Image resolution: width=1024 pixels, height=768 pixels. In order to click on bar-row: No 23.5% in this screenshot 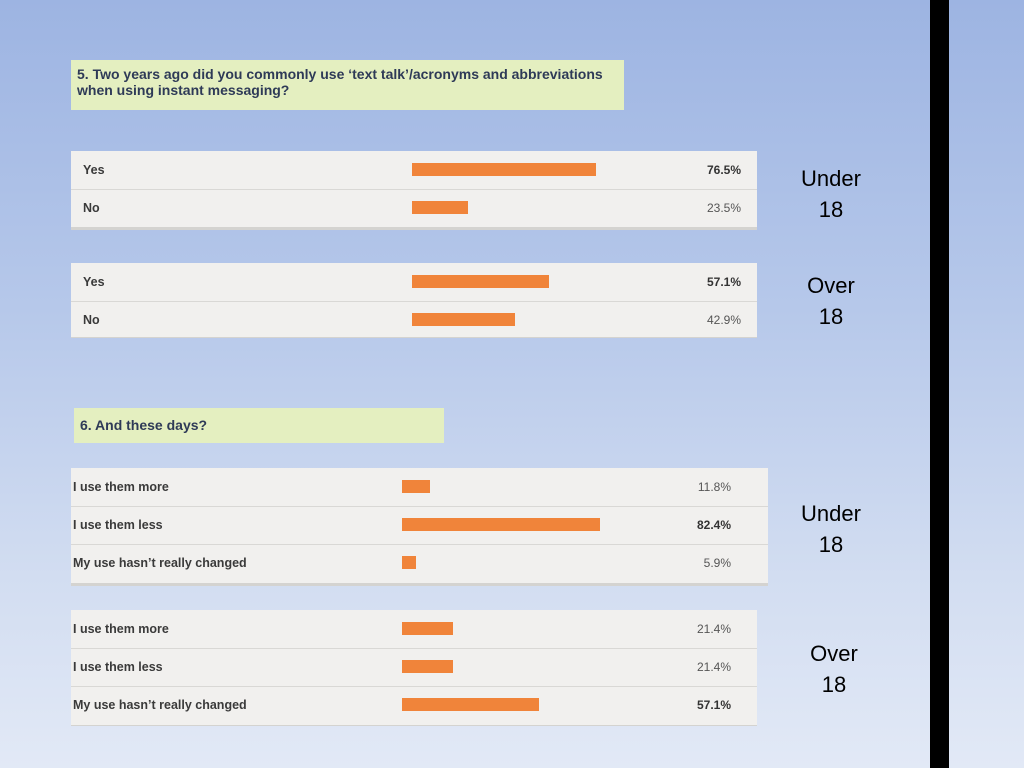, I will do `click(414, 208)`.